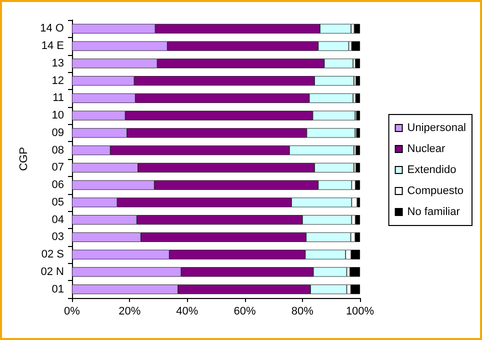  What do you see at coordinates (187, 312) in the screenshot?
I see `x-tick-label: 40%` at bounding box center [187, 312].